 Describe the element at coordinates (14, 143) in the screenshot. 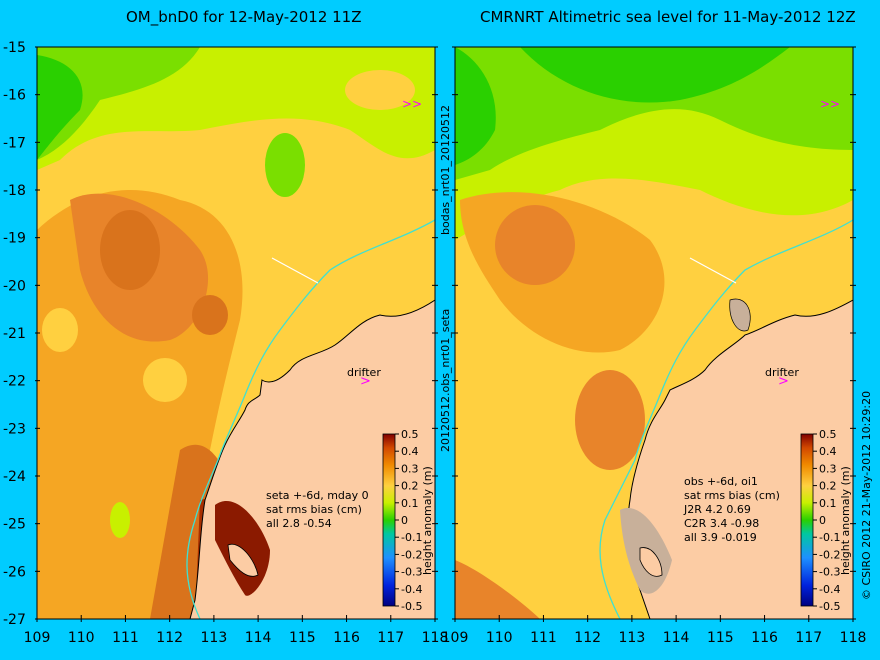

I see `y-tick-label: -17` at that location.